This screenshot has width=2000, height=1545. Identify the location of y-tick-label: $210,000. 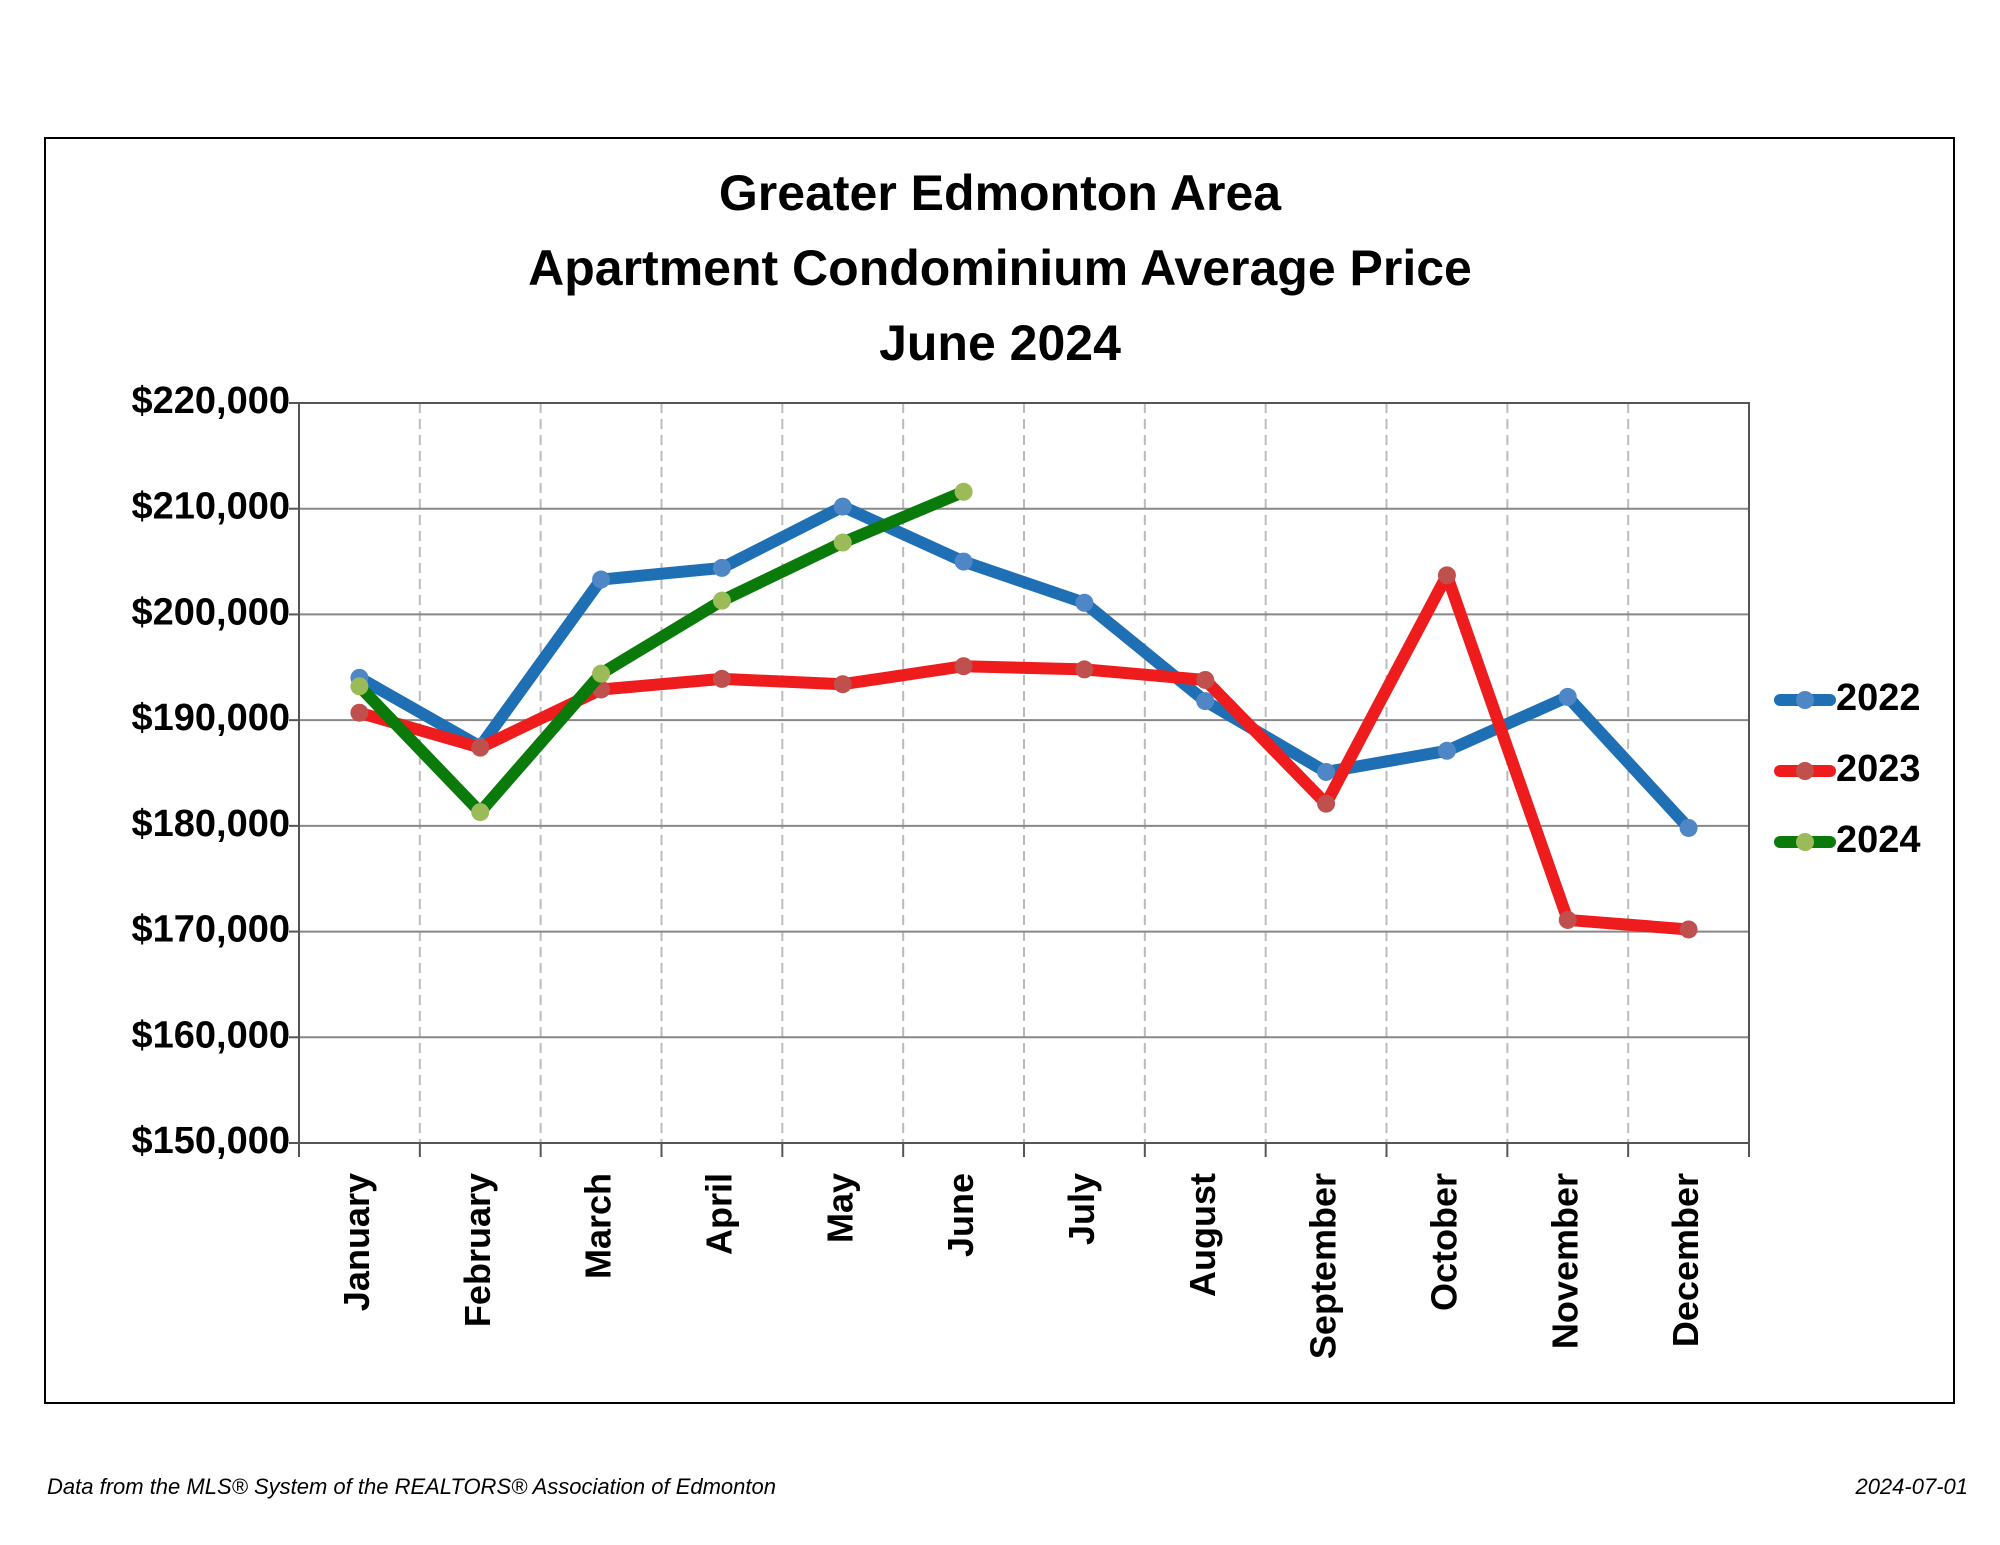
(211, 507).